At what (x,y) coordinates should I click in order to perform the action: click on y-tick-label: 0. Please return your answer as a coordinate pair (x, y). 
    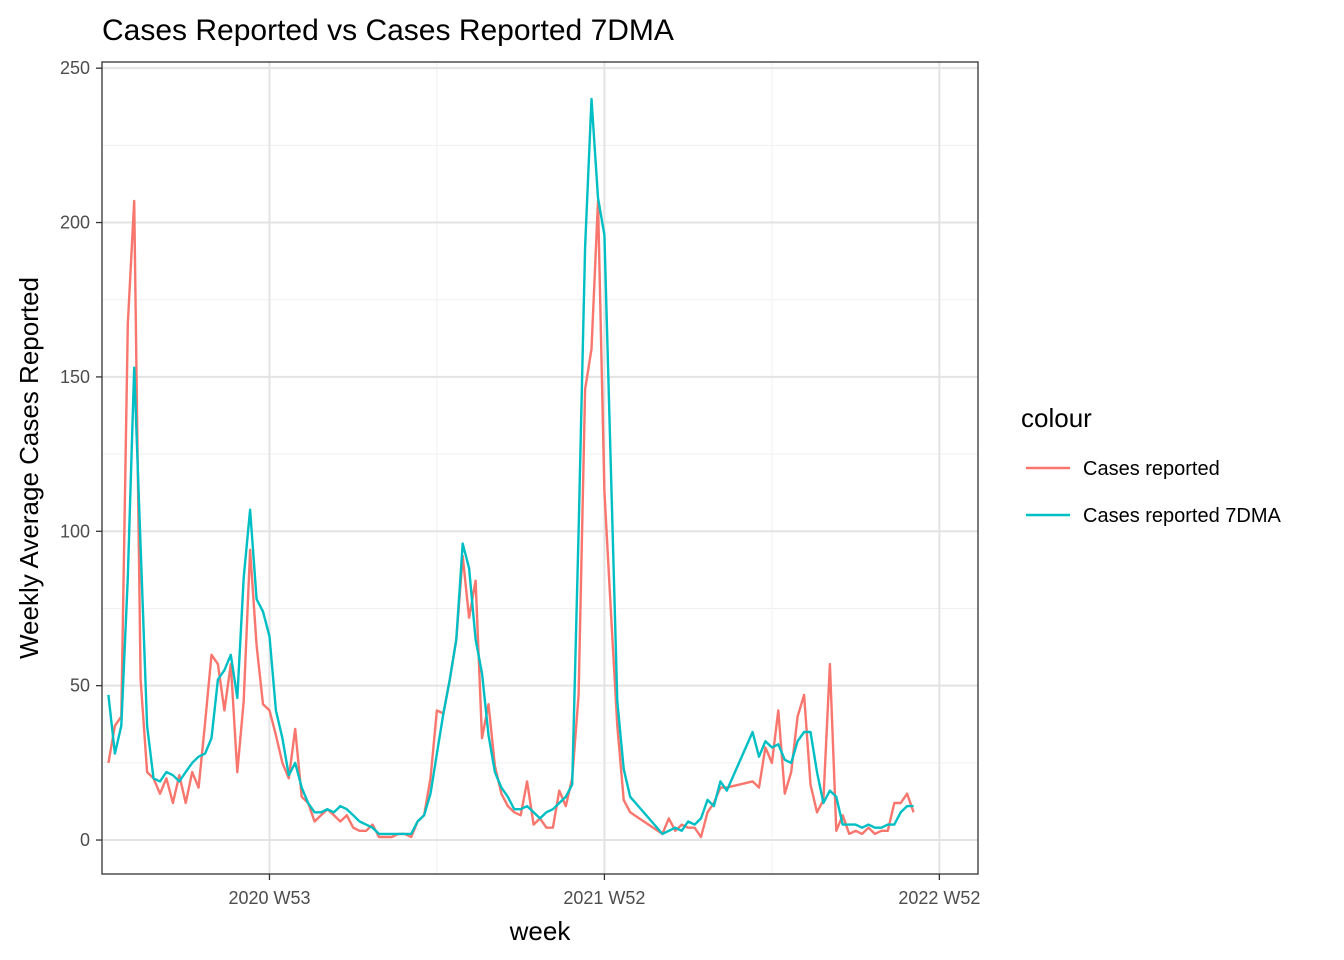
    Looking at the image, I should click on (85, 840).